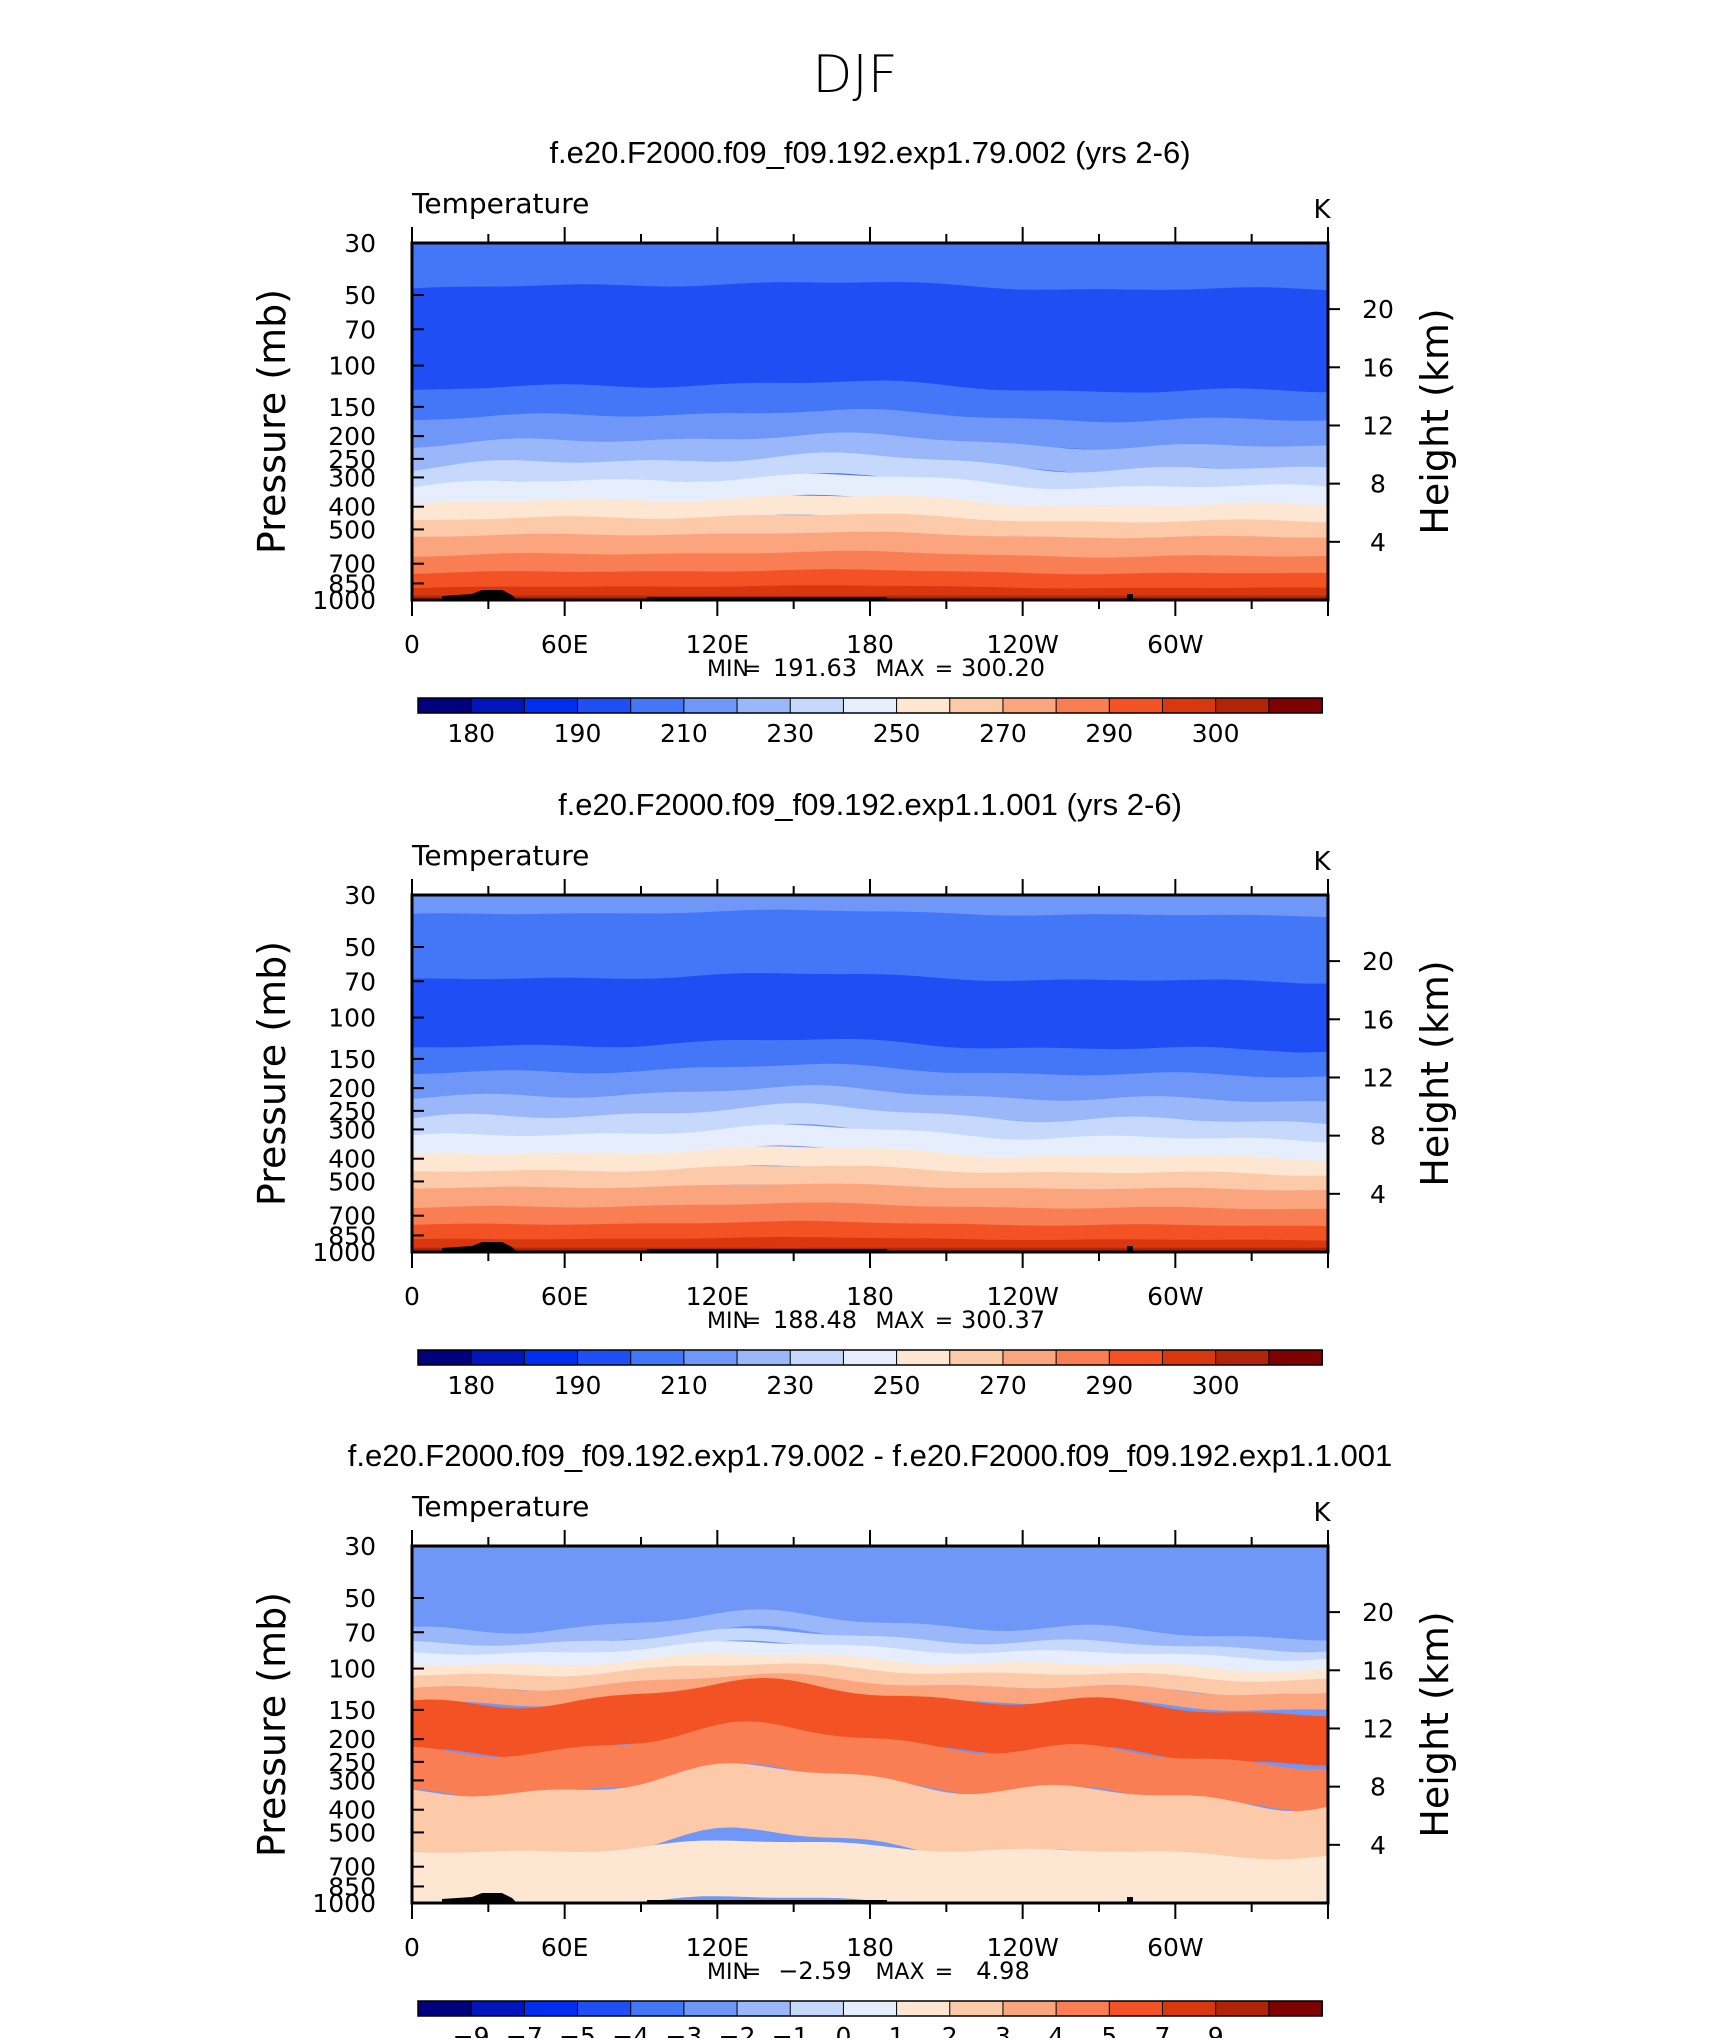 The image size is (1710, 2043). I want to click on colorbar-label: −4, so click(630, 2030).